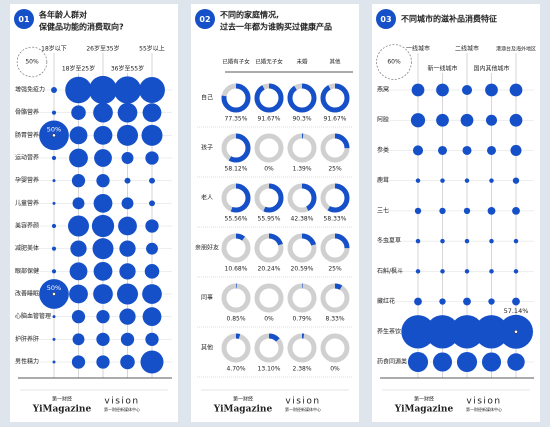 This screenshot has width=550, height=427. Describe the element at coordinates (27, 339) in the screenshot. I see `row-label: 护肝养肝` at that location.